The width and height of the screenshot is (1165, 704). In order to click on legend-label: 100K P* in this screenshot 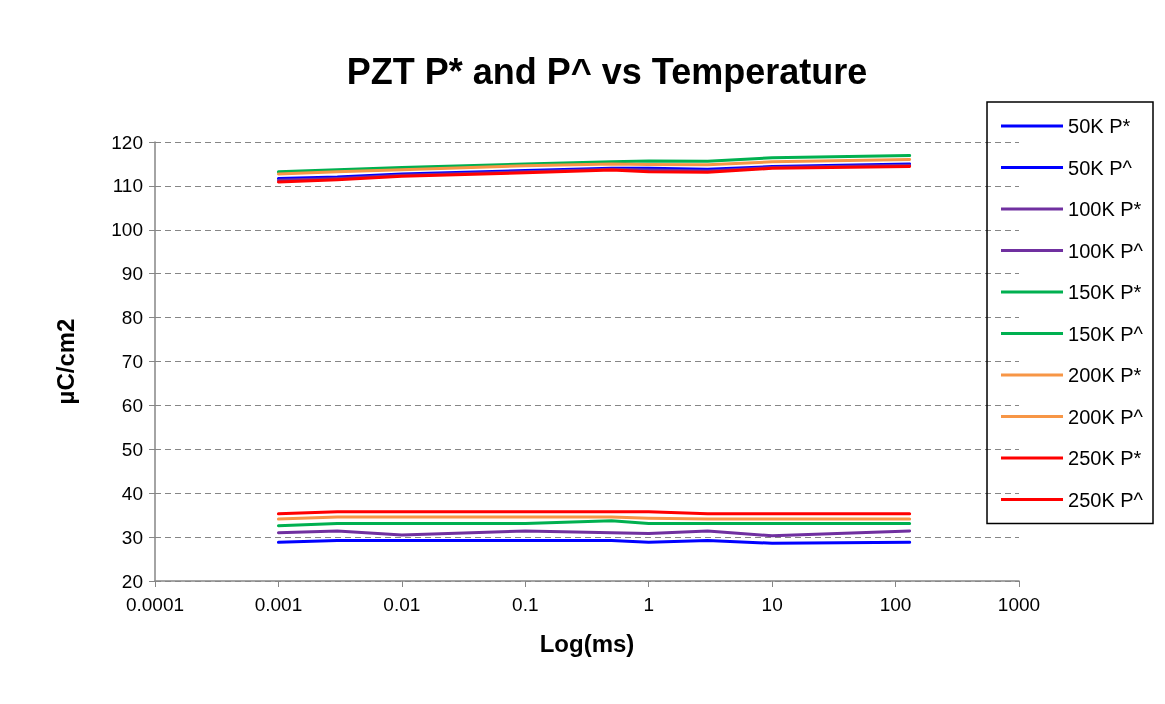, I will do `click(1105, 209)`.